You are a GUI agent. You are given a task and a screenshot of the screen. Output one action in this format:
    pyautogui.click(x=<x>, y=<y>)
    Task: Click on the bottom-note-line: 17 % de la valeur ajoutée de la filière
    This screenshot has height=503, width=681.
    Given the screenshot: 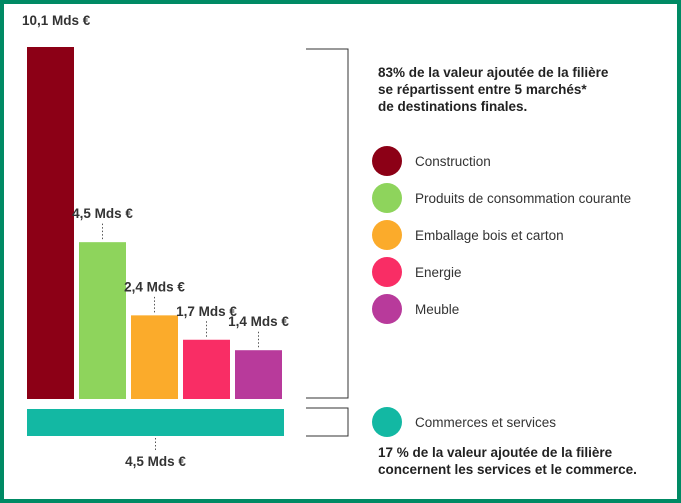 What is the action you would take?
    pyautogui.click(x=495, y=452)
    